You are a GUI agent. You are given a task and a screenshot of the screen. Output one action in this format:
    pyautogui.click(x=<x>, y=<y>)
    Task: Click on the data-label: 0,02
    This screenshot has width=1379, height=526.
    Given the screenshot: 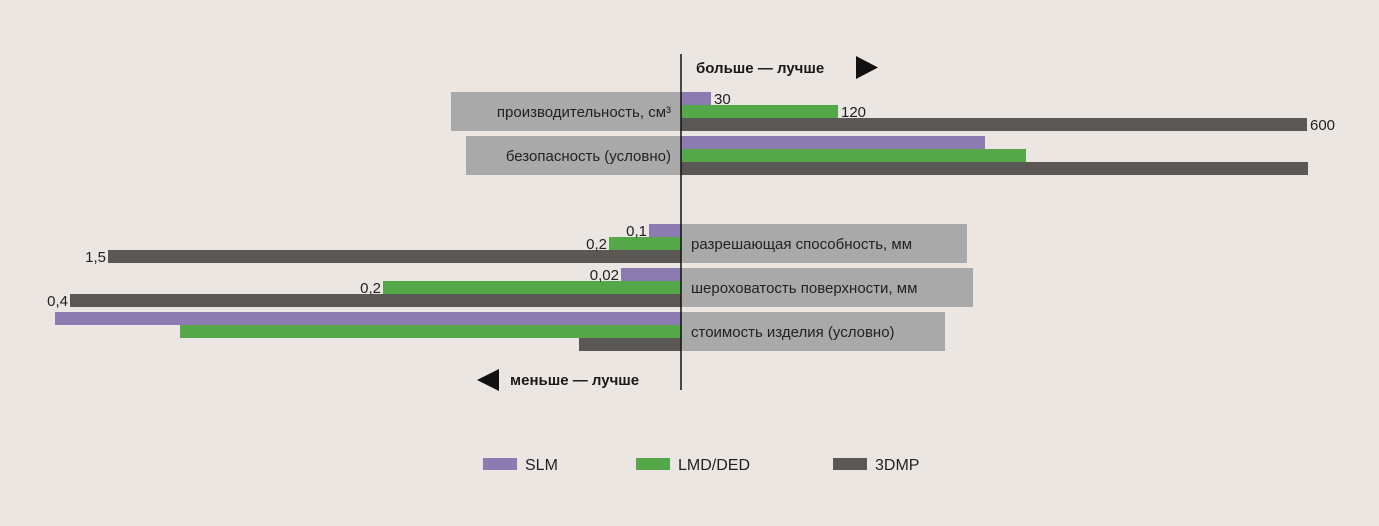 What is the action you would take?
    pyautogui.click(x=604, y=275)
    